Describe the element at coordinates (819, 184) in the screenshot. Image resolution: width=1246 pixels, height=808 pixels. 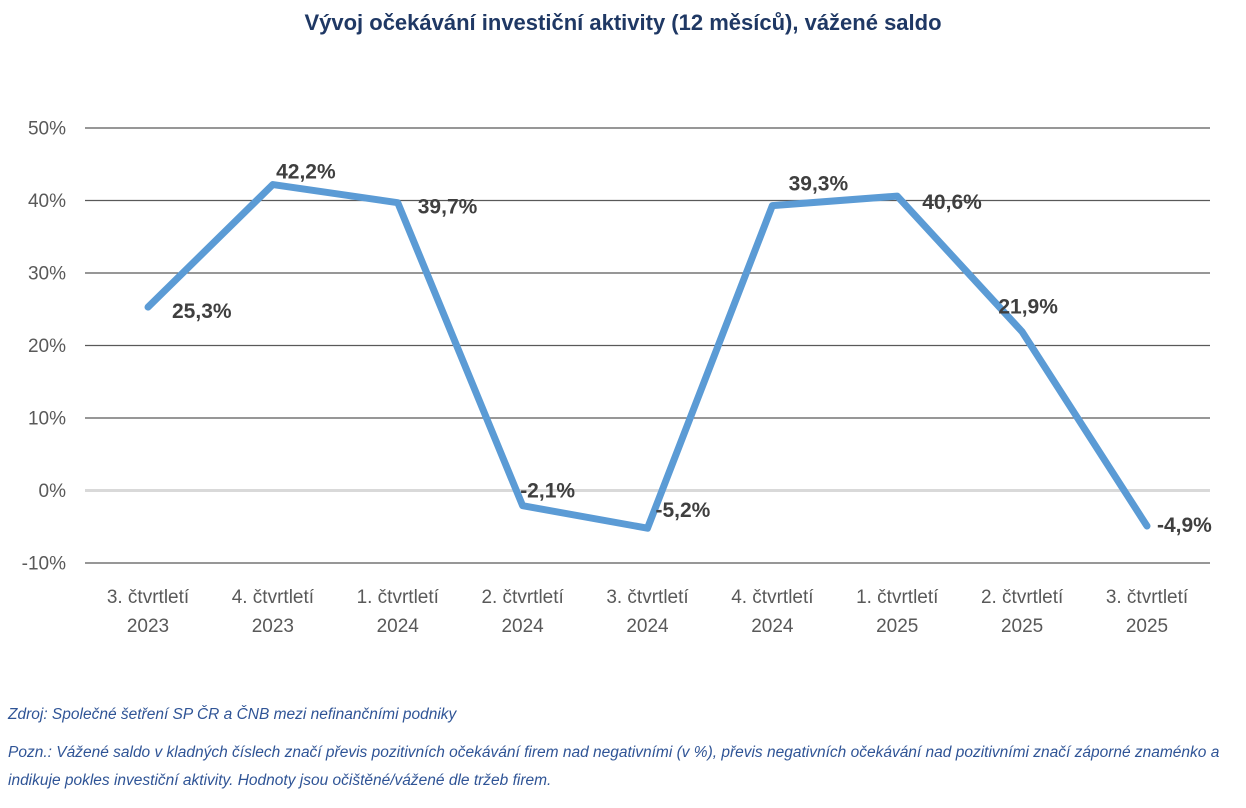
I see `data-point-label: 39,3%` at that location.